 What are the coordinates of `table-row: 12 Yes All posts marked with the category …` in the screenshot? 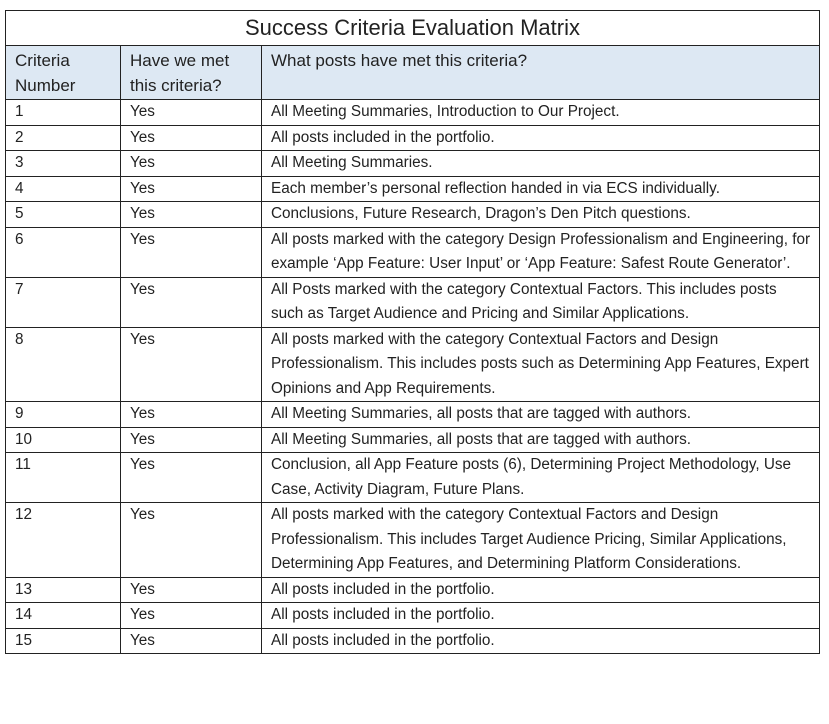 It's located at (412, 540).